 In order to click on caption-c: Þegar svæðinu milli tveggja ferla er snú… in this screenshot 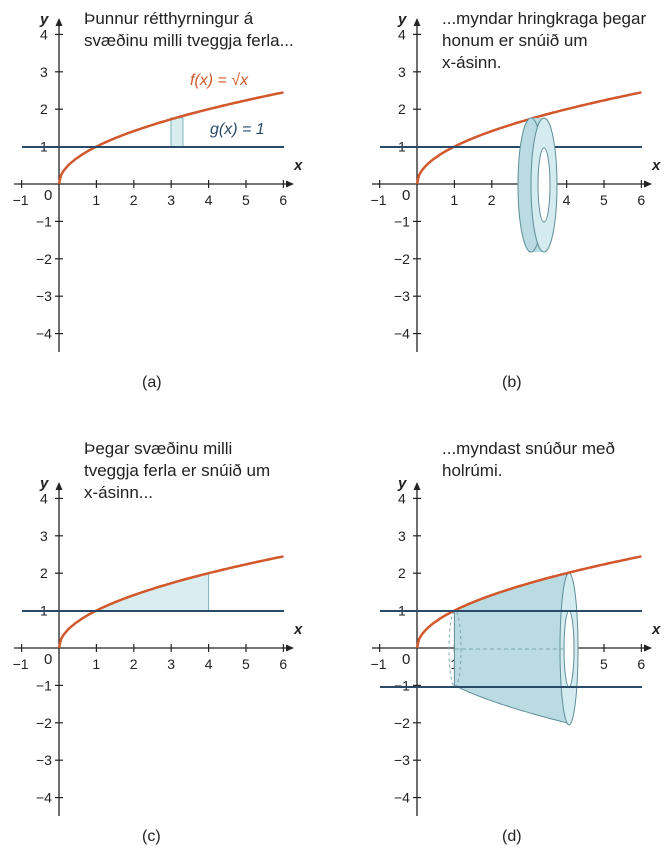, I will do `click(177, 470)`.